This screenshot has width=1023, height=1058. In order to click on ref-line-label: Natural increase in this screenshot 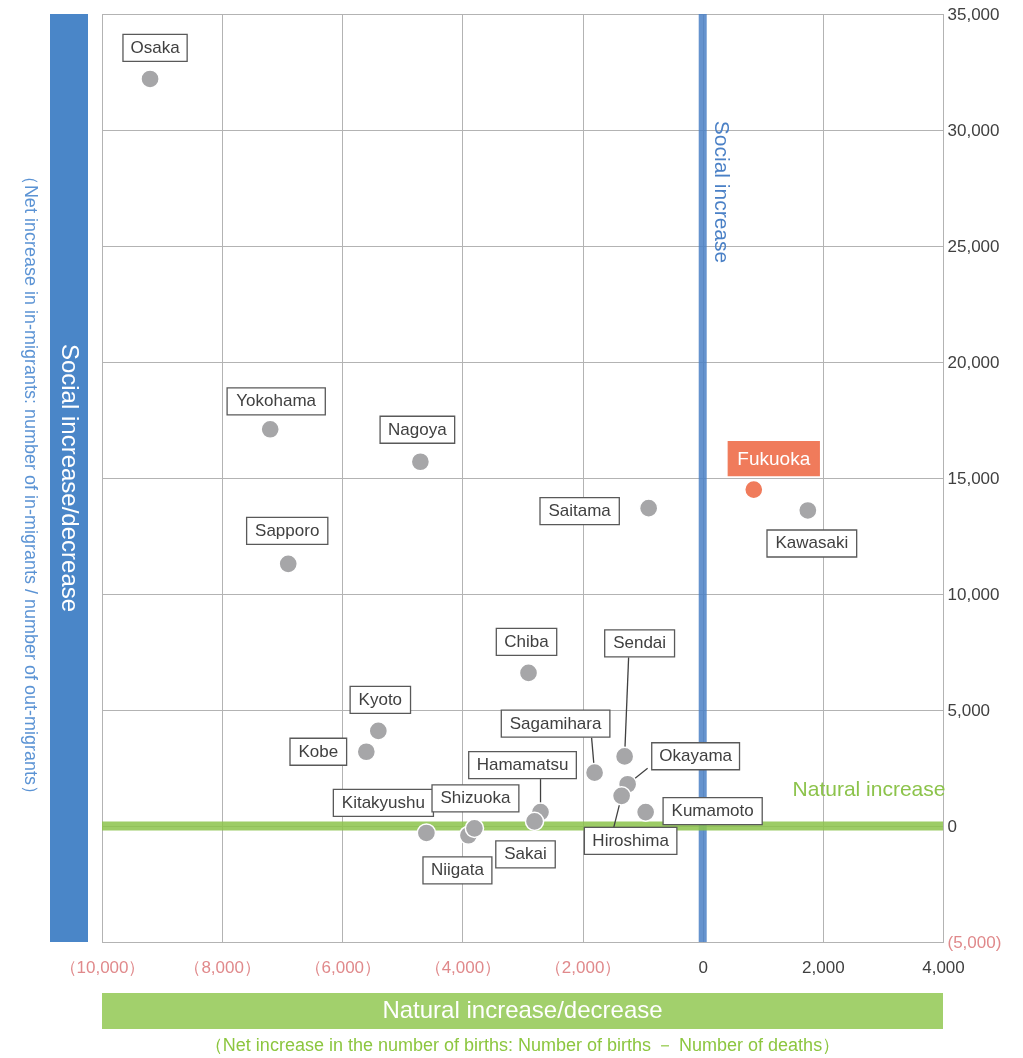, I will do `click(869, 788)`.